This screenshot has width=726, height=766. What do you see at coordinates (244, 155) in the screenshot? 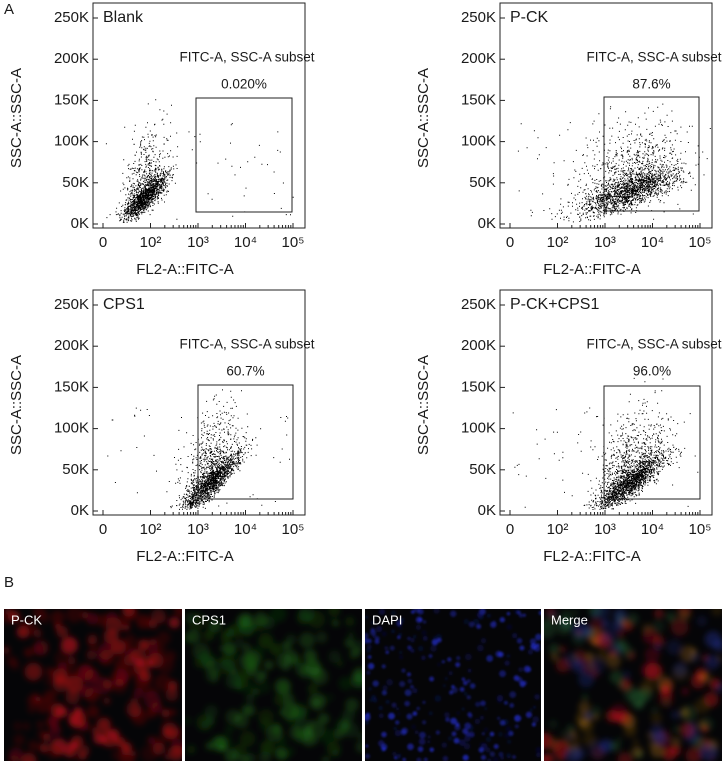
I see `gate` at bounding box center [244, 155].